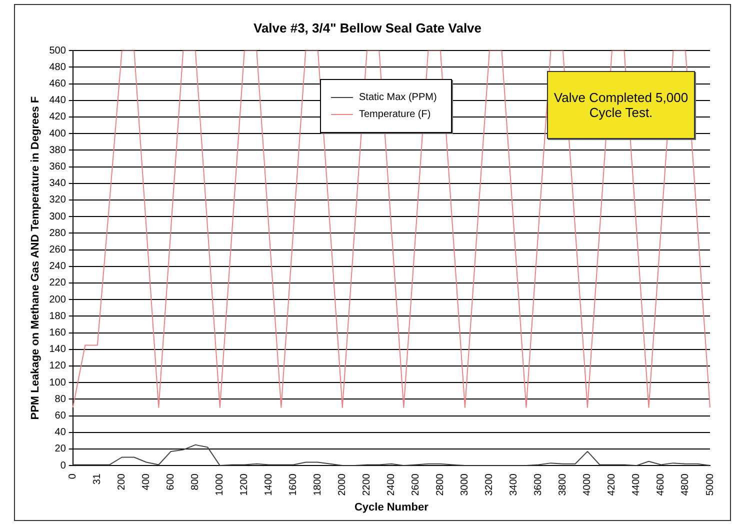  Describe the element at coordinates (57, 117) in the screenshot. I see `y-tick-label: 420` at that location.